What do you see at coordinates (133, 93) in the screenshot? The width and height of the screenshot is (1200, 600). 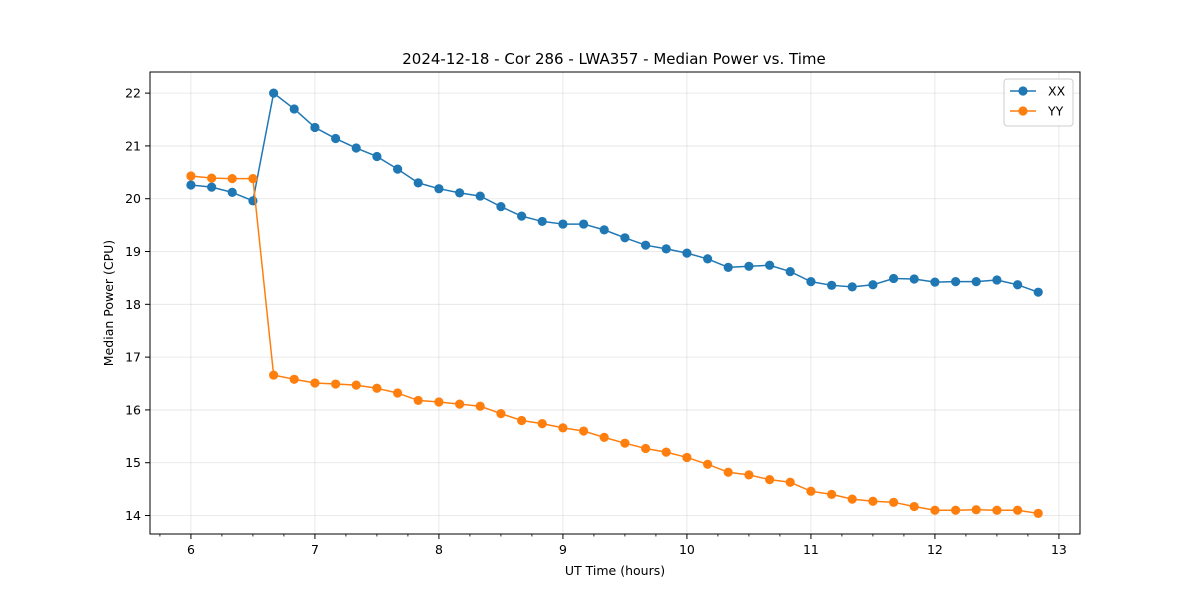 I see `y-tick-label: 22` at bounding box center [133, 93].